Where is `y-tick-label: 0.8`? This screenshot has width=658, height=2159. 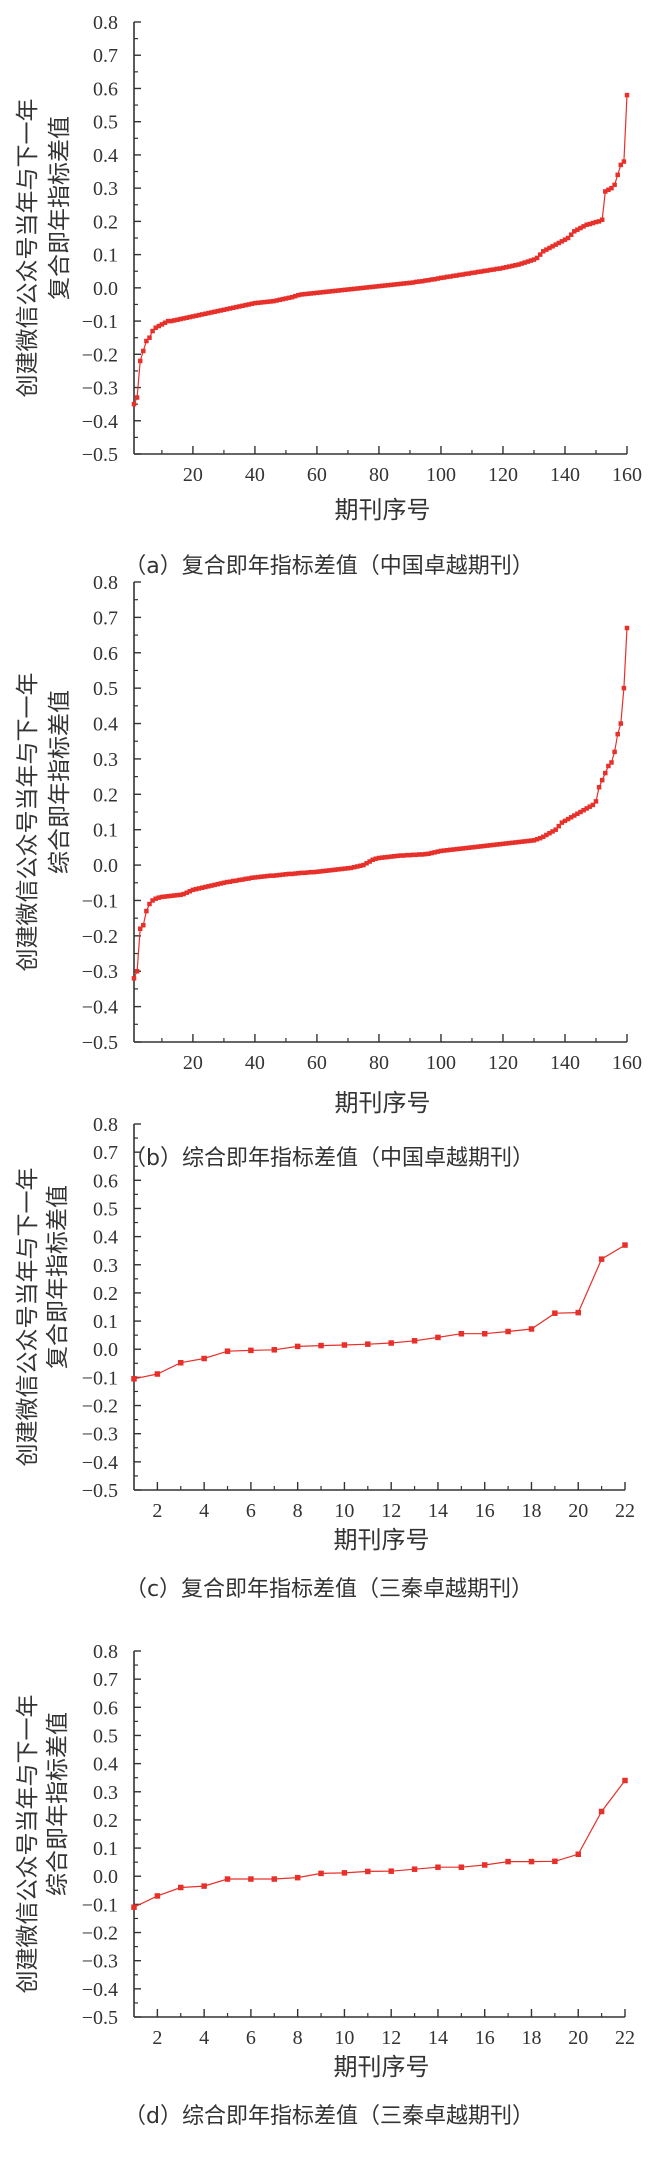
y-tick-label: 0.8 is located at coordinates (105, 583).